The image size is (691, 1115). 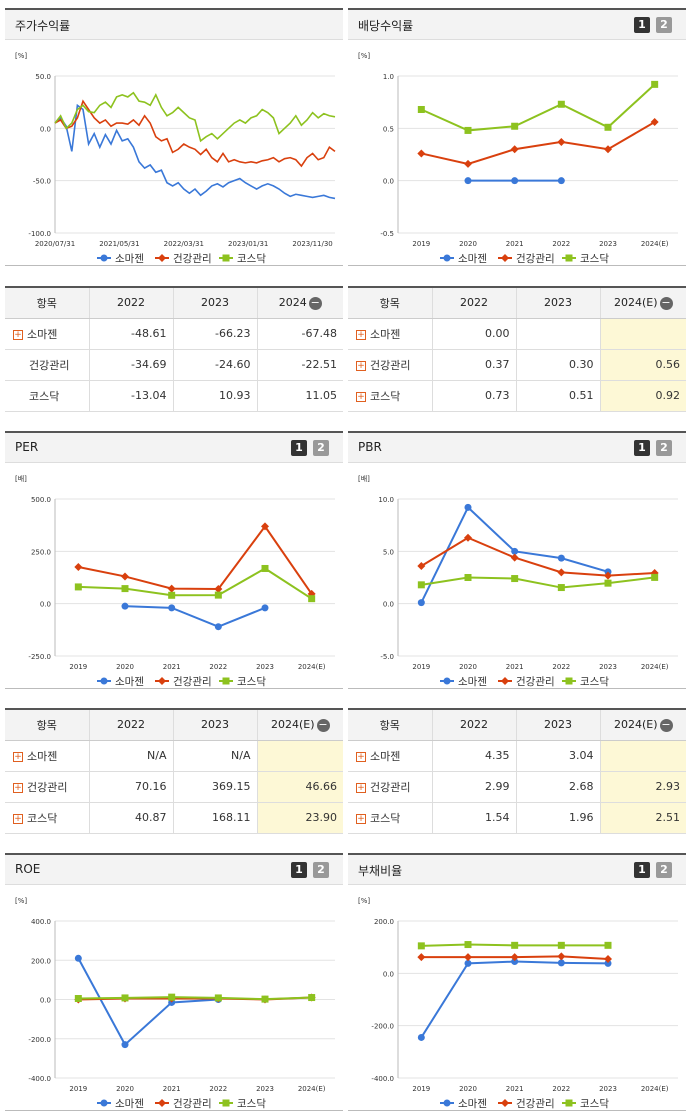 I want to click on column-header: 2022, so click(x=131, y=725).